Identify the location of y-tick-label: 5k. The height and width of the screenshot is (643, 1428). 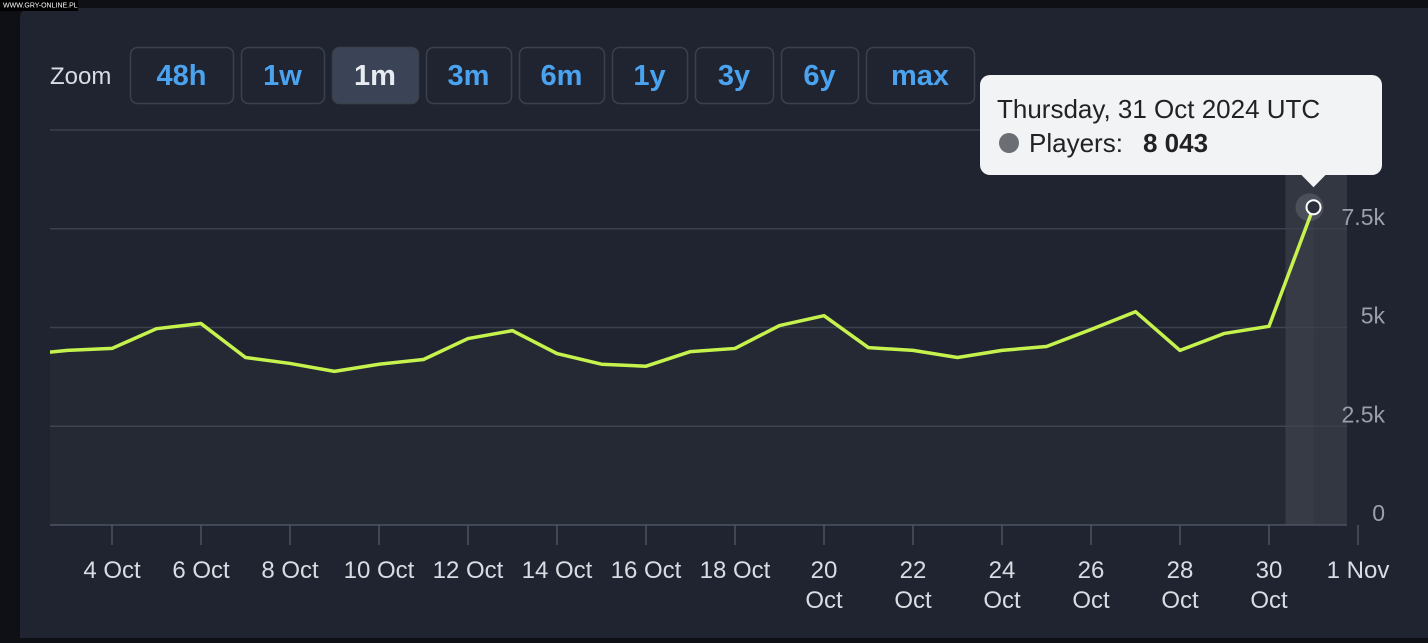
(1373, 316).